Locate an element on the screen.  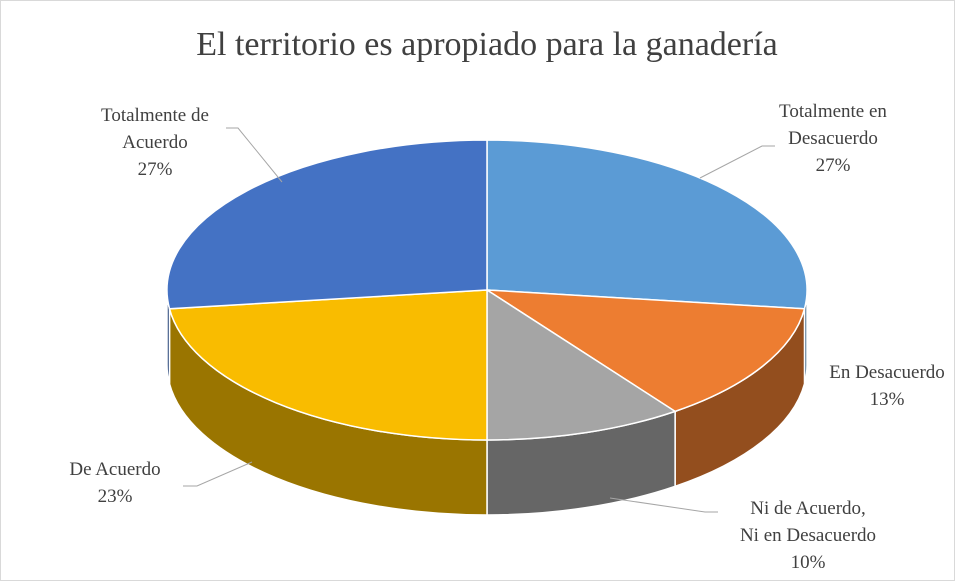
data-label: De Acuerdo is located at coordinates (114, 469).